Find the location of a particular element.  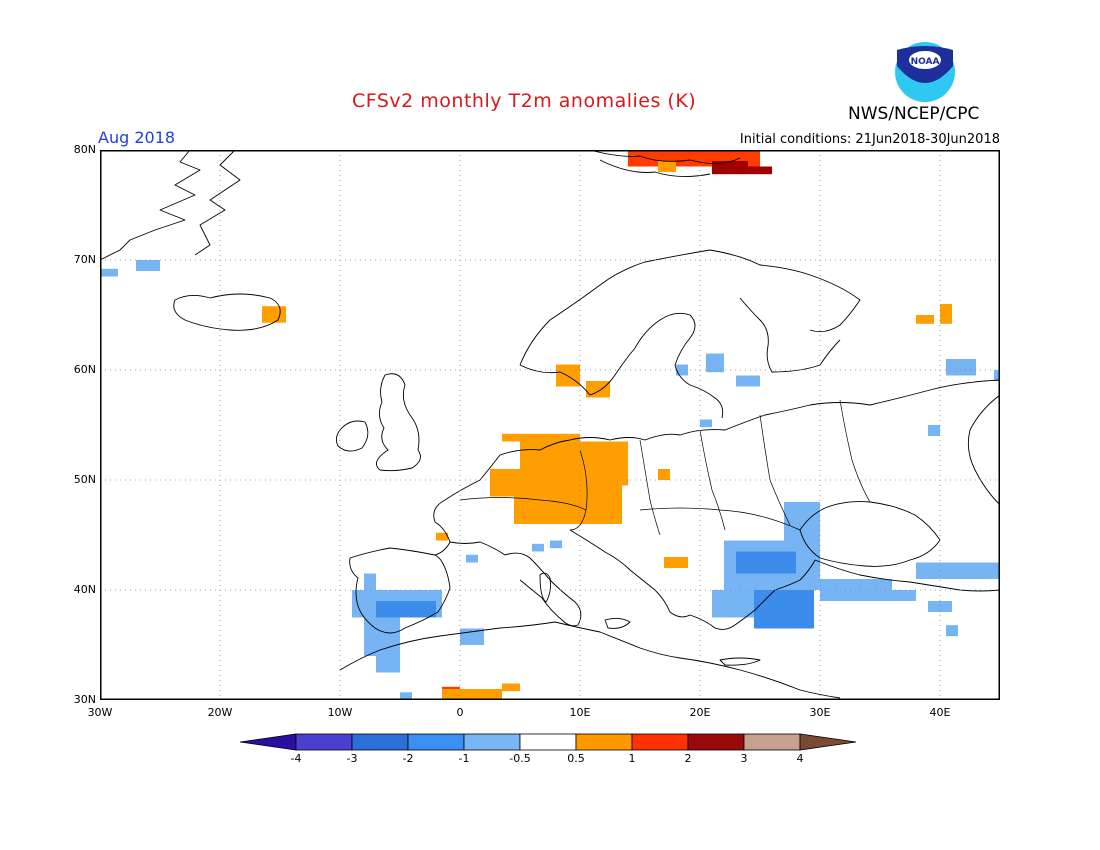

colorbar-label: -3 is located at coordinates (352, 758).